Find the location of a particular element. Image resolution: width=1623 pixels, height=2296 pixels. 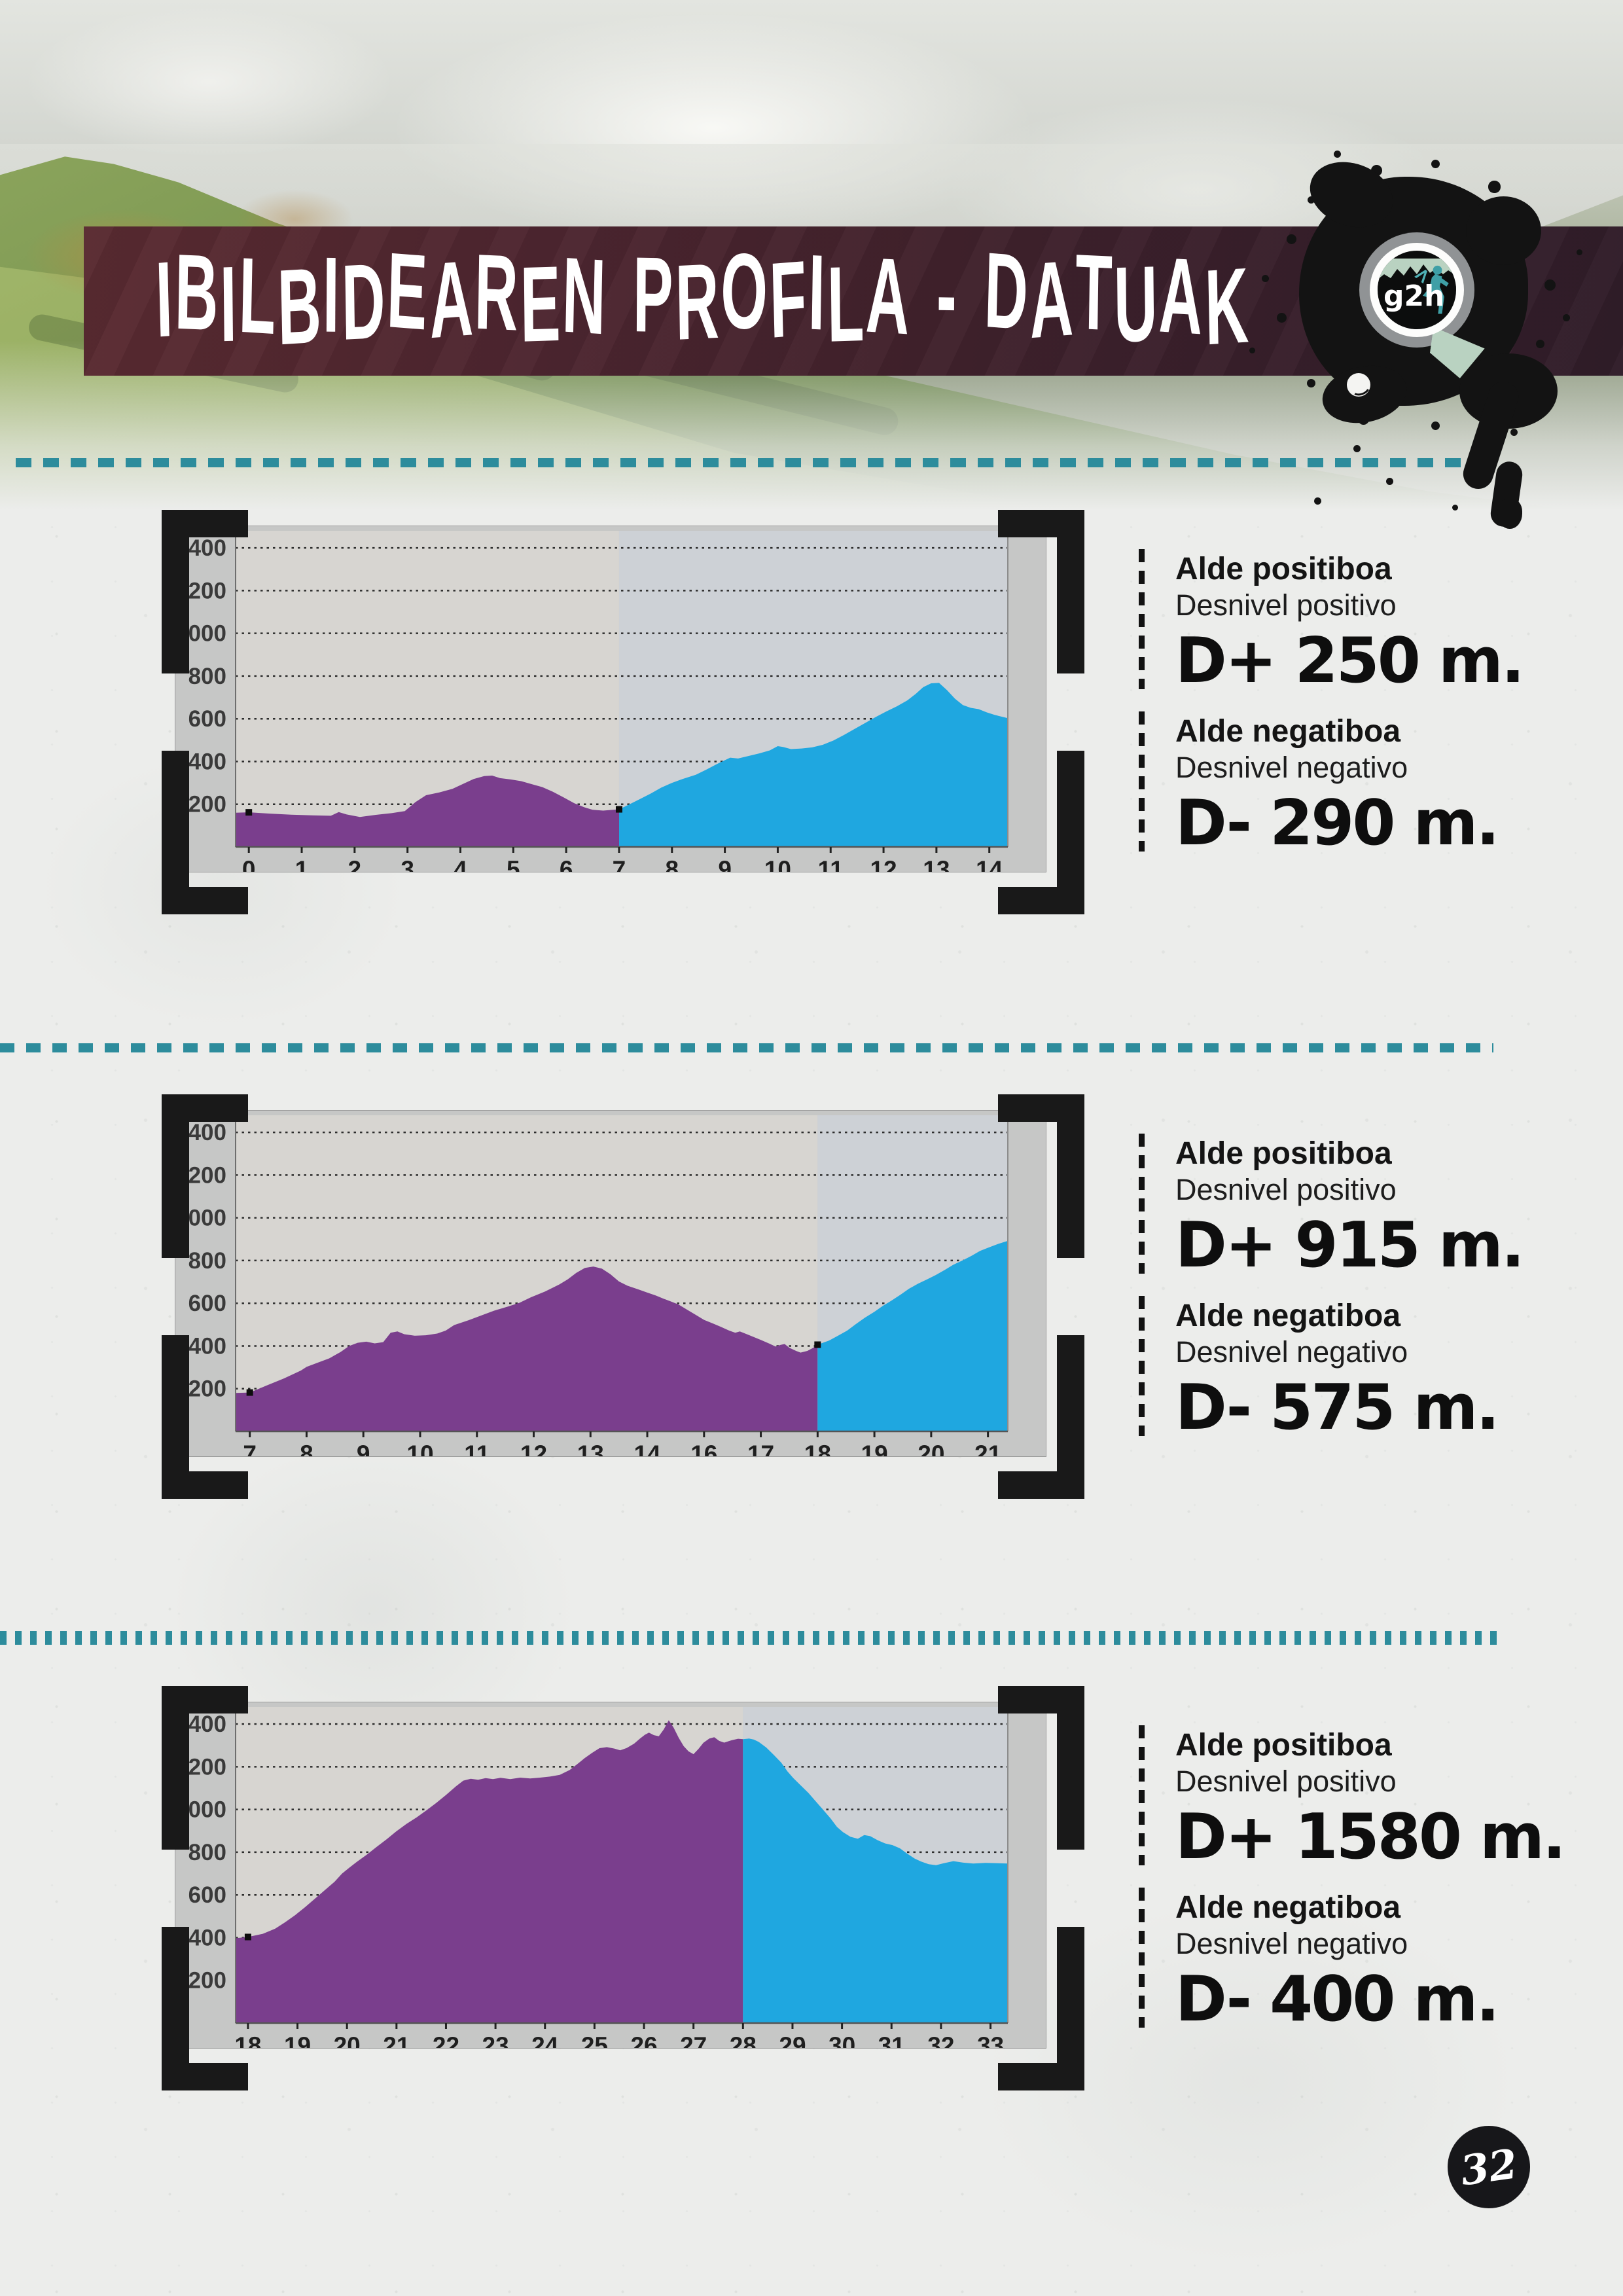

logo-small-dot is located at coordinates (1360, 386).